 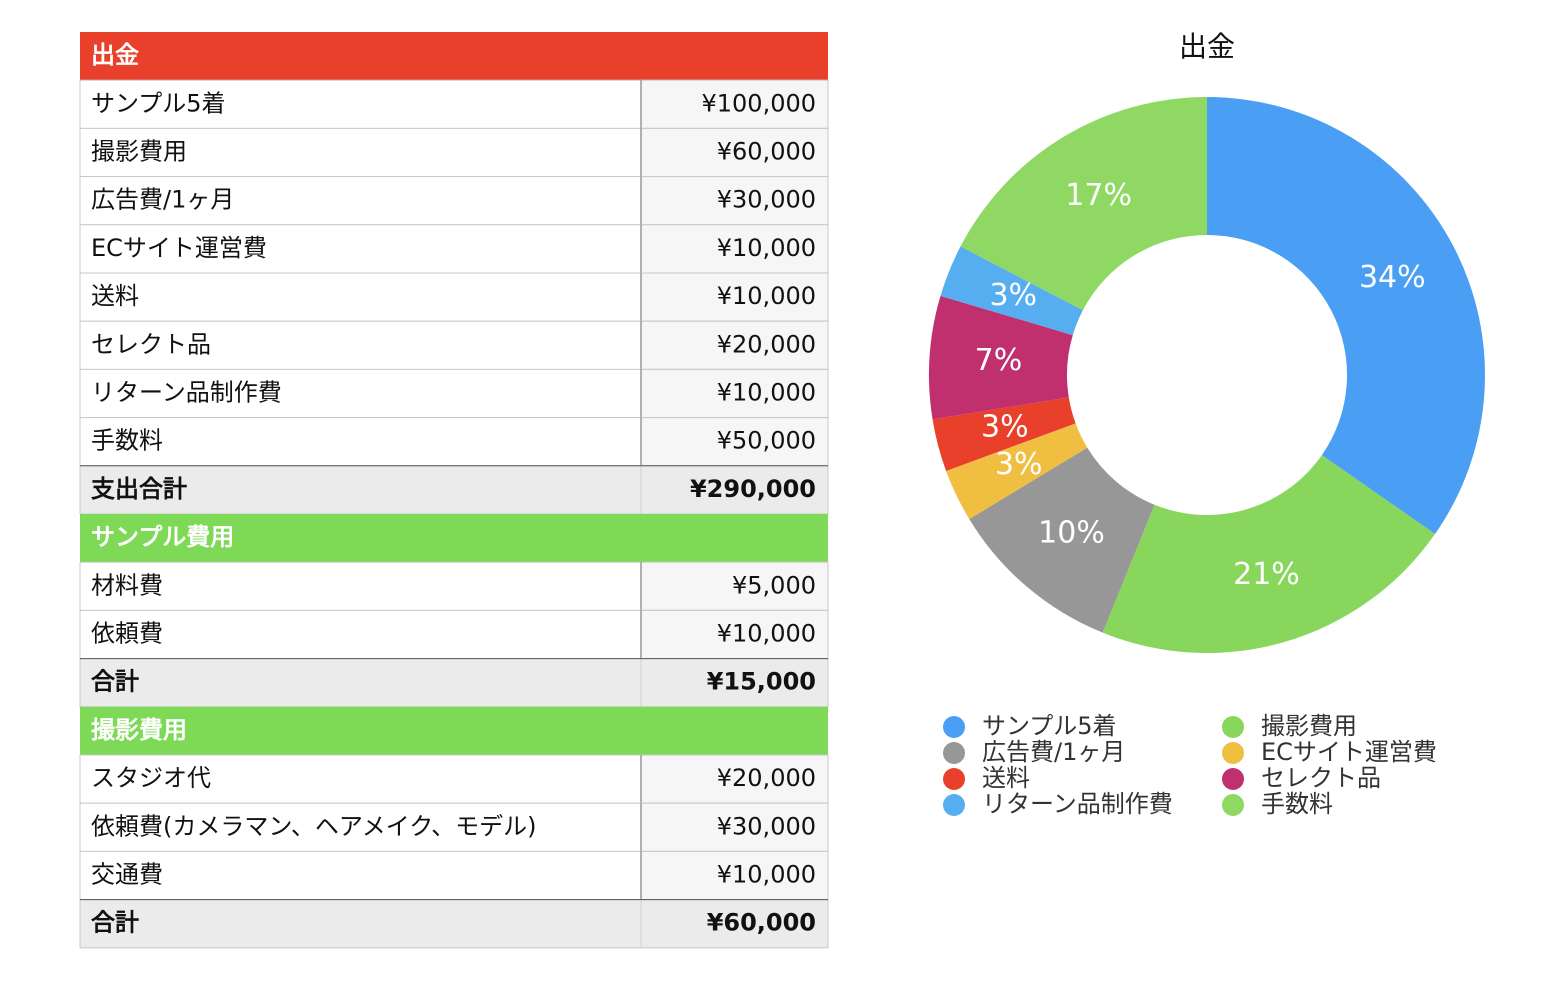 What do you see at coordinates (1098, 195) in the screenshot?
I see `slice-label: 17%` at bounding box center [1098, 195].